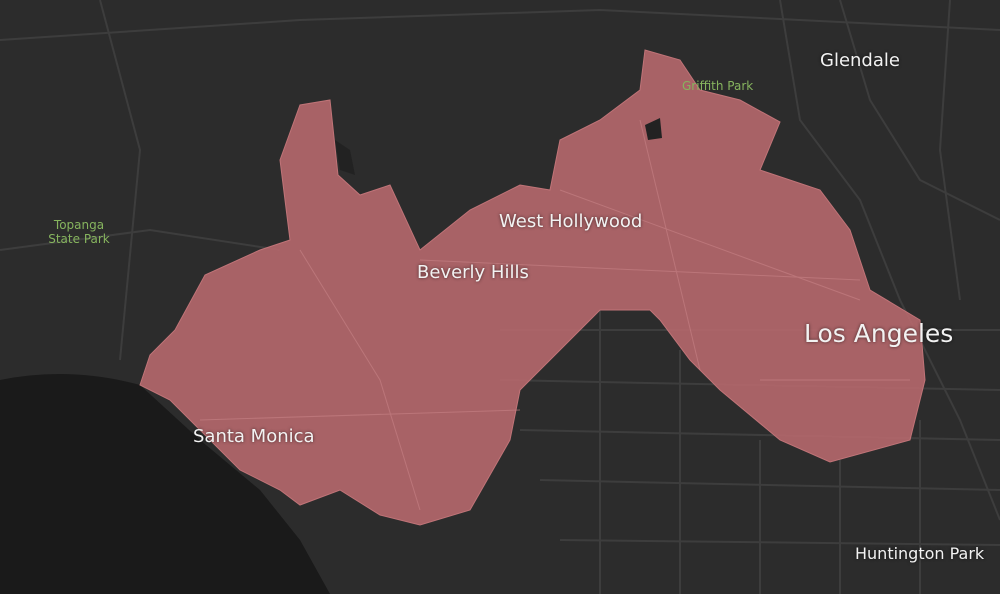 This screenshot has height=594, width=1000. I want to click on city-label: Glendale, so click(860, 60).